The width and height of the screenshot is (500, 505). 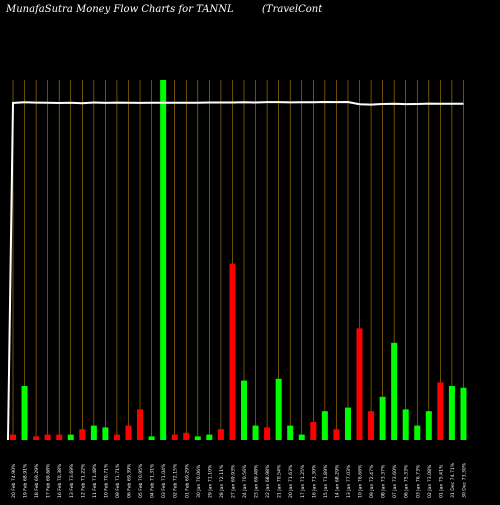 What do you see at coordinates (176, 480) in the screenshot?
I see `x-tick-label: 02 Feb 72.15%` at bounding box center [176, 480].